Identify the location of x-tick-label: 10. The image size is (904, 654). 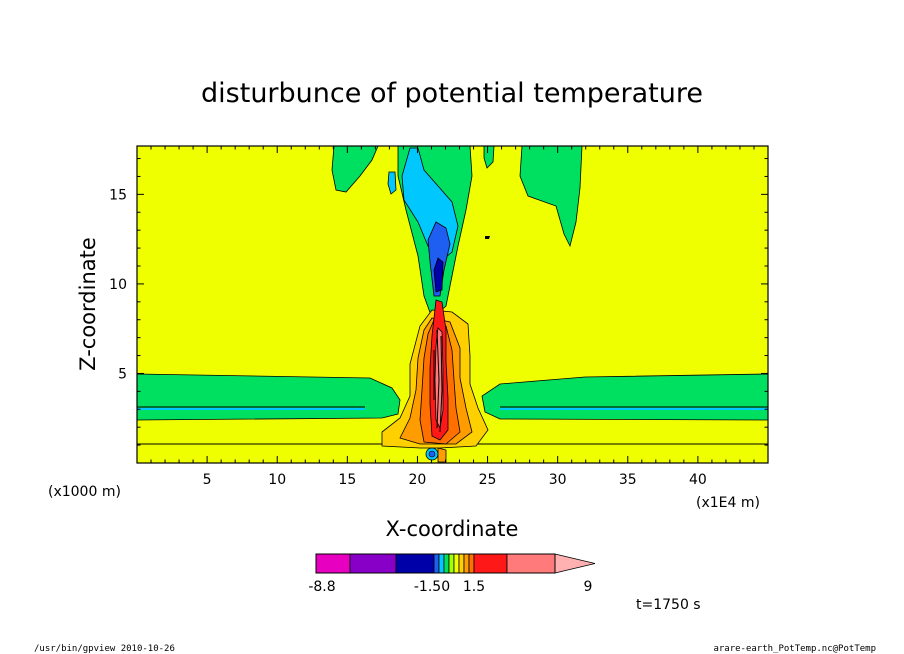
(277, 480).